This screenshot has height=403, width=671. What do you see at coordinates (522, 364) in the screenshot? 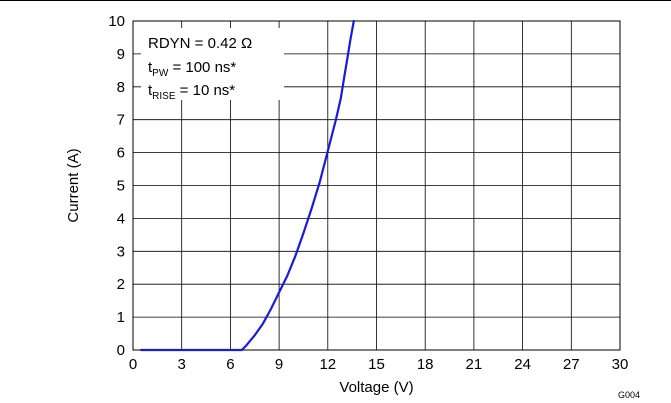
I see `x-tick-label: 24` at bounding box center [522, 364].